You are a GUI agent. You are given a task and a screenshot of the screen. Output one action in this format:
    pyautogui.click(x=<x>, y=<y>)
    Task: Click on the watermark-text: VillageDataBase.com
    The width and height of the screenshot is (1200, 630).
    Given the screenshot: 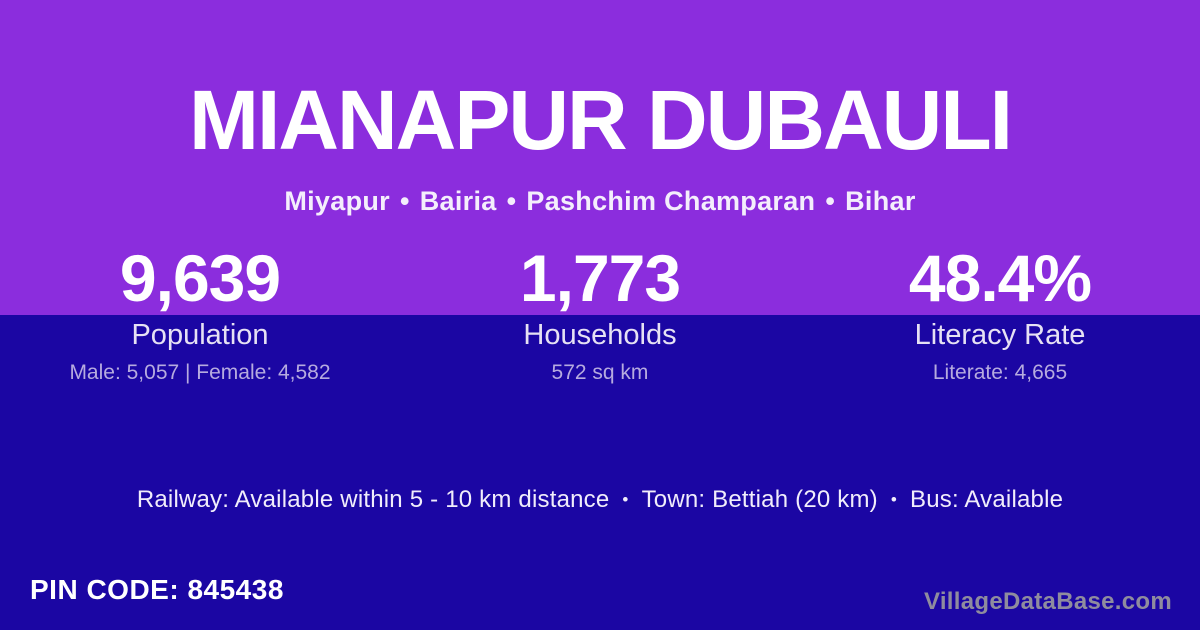 What is the action you would take?
    pyautogui.click(x=1047, y=601)
    